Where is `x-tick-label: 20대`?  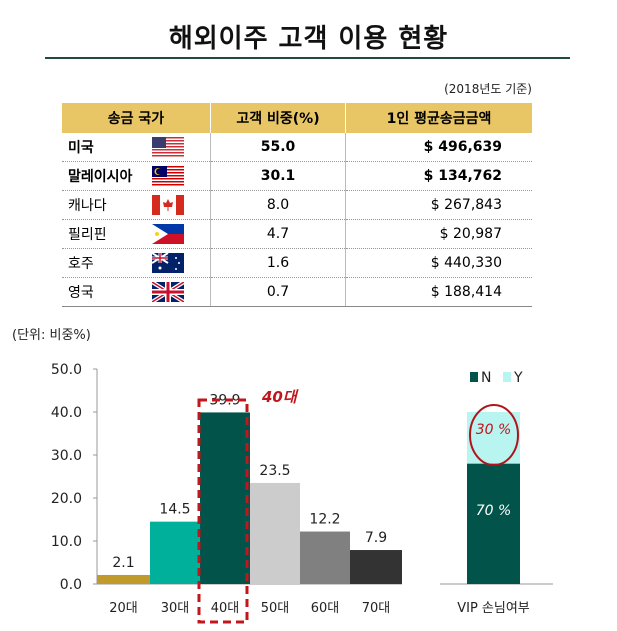 x-tick-label: 20대 is located at coordinates (123, 608).